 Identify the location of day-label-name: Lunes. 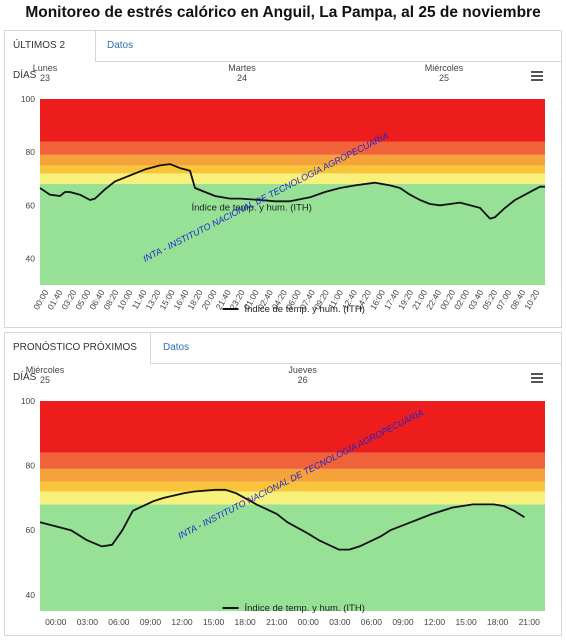
(45, 68).